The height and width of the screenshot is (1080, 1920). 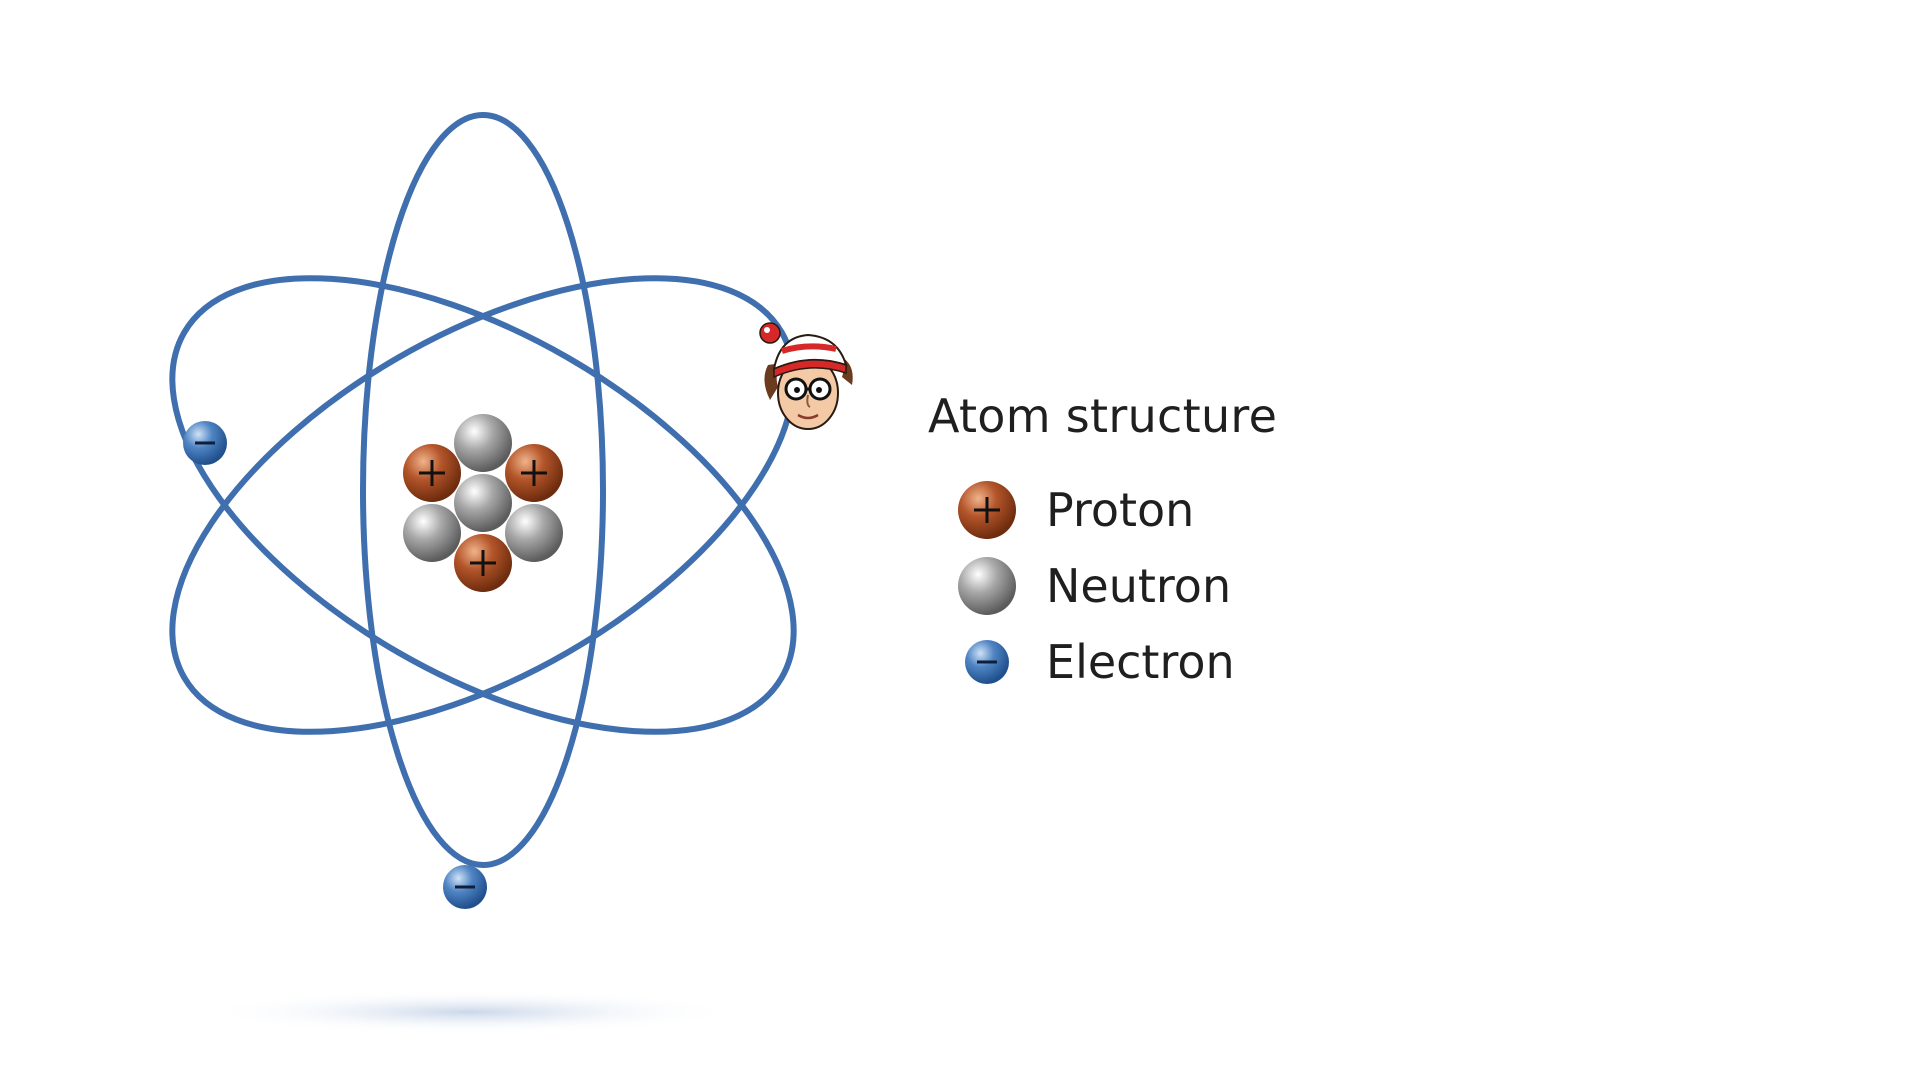 I want to click on legend-item-proton: Proton, so click(x=1116, y=510).